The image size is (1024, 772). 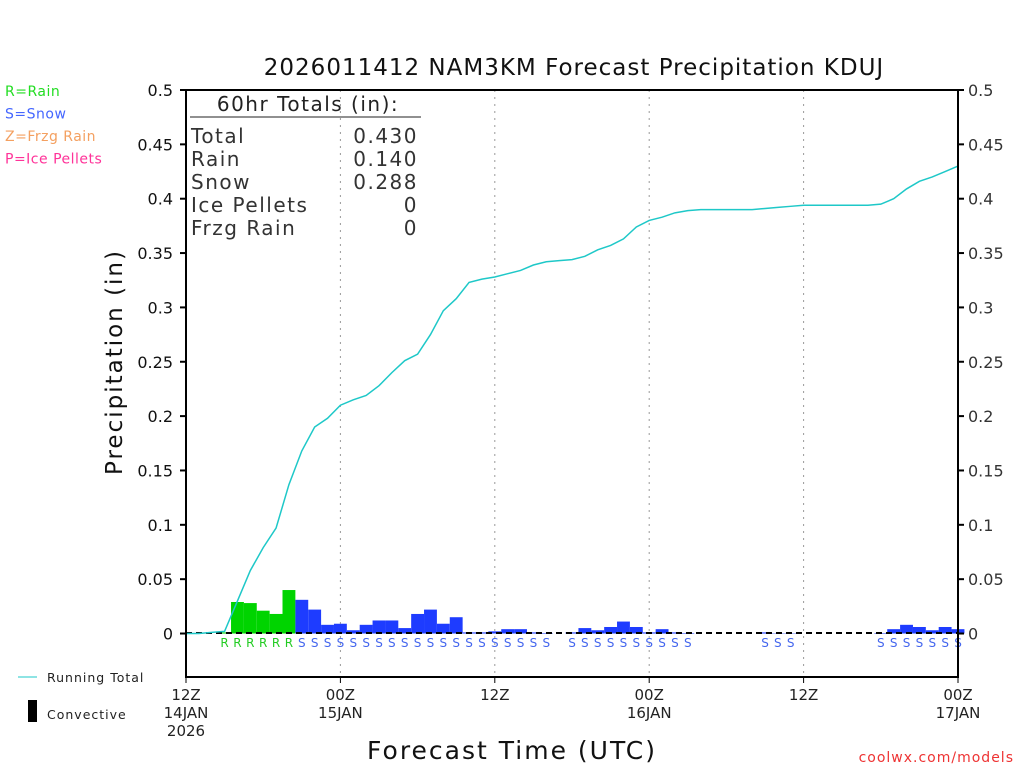 What do you see at coordinates (216, 159) in the screenshot?
I see `totals-label: Rain` at bounding box center [216, 159].